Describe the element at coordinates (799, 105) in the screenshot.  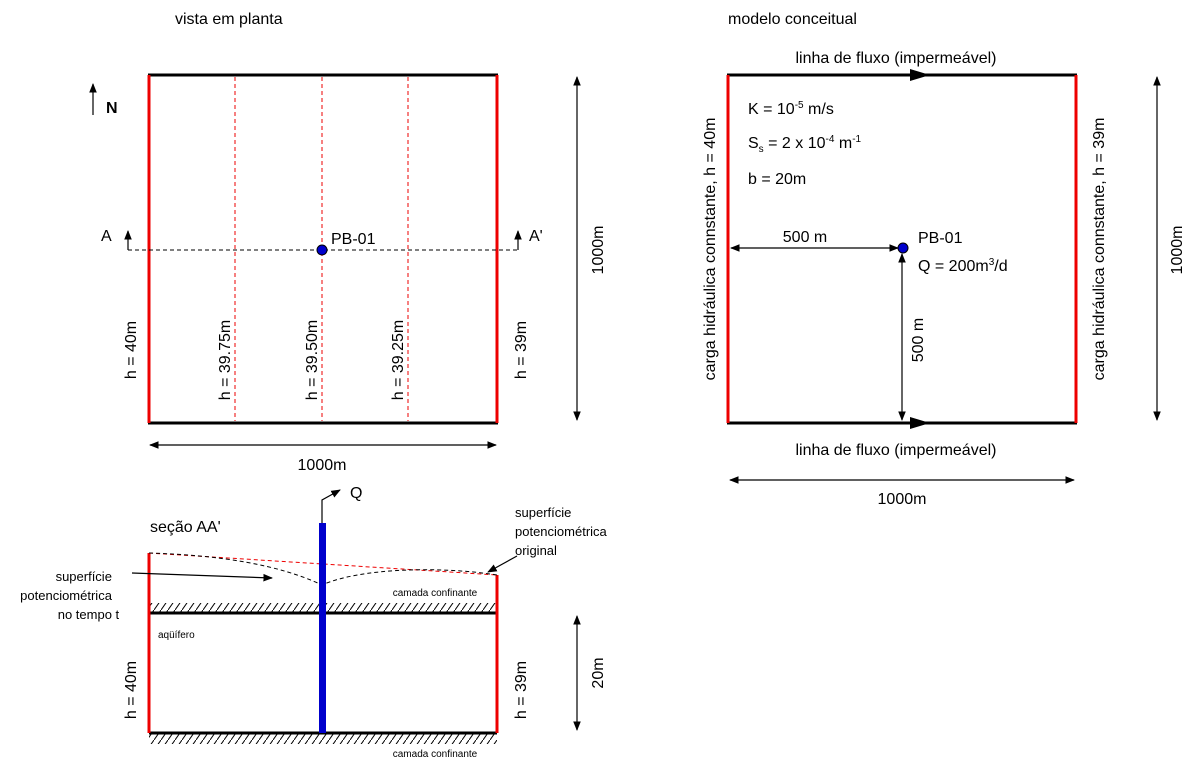
I see `exponent: -5` at that location.